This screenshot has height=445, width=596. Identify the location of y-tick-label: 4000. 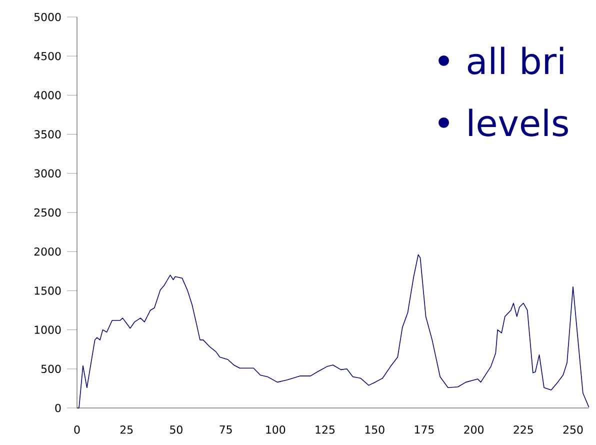
(47, 95).